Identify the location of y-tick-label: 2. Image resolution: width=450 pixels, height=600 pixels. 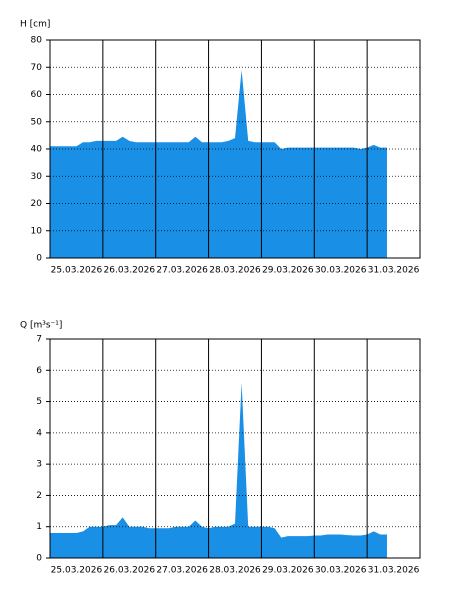
(39, 496).